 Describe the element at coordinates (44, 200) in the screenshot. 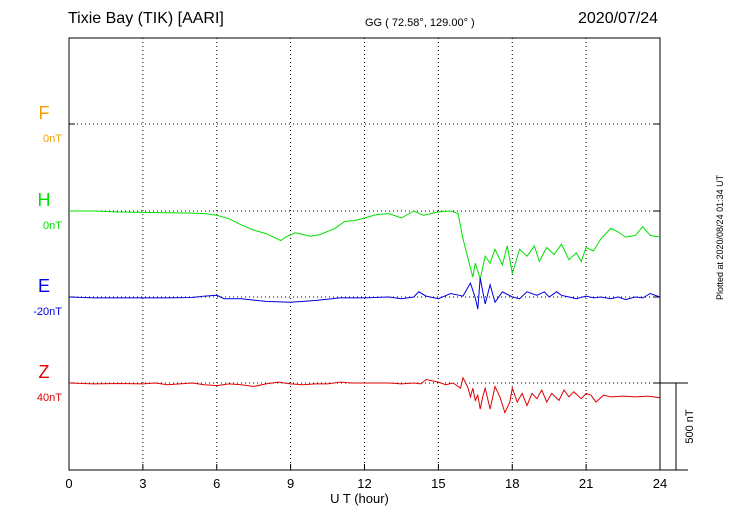

I see `series-name-h: H` at that location.